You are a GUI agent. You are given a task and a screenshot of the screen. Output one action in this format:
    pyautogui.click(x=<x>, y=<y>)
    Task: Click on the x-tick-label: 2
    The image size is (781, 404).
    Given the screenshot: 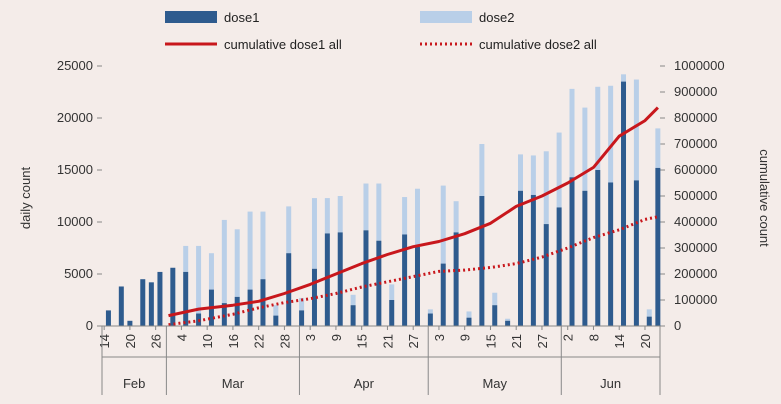 What is the action you would take?
    pyautogui.click(x=568, y=337)
    